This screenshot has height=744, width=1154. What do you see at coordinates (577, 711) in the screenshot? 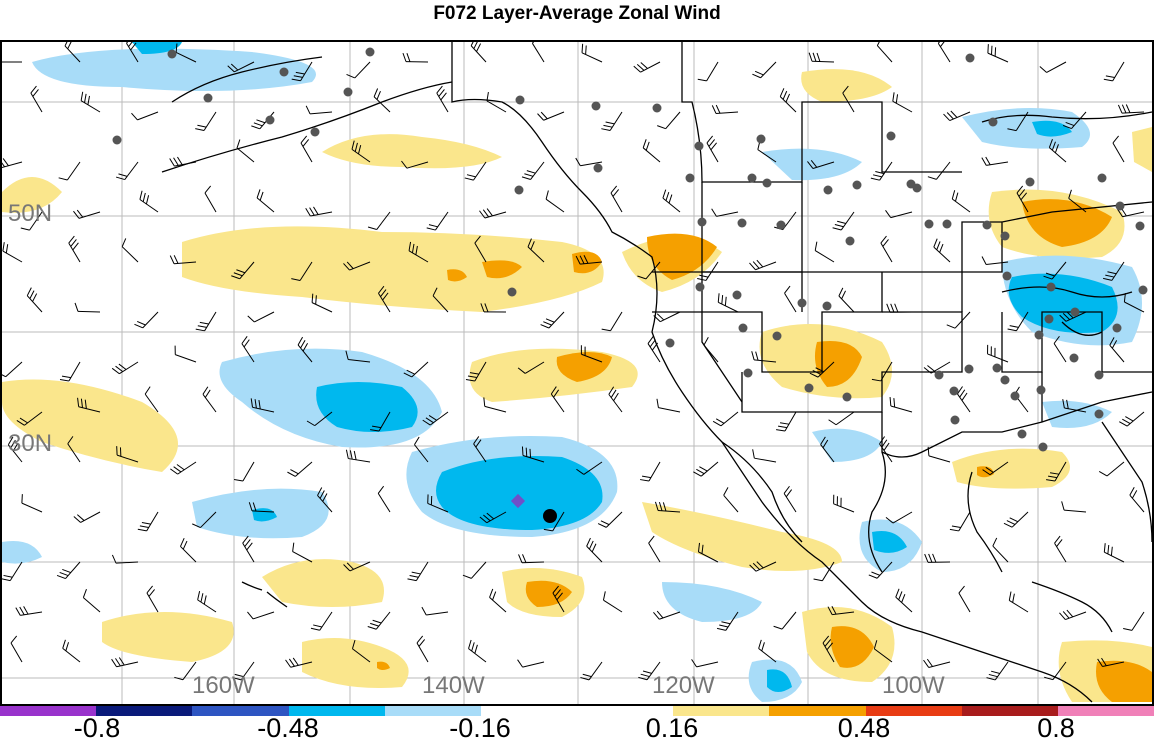
I see `colorbar` at bounding box center [577, 711].